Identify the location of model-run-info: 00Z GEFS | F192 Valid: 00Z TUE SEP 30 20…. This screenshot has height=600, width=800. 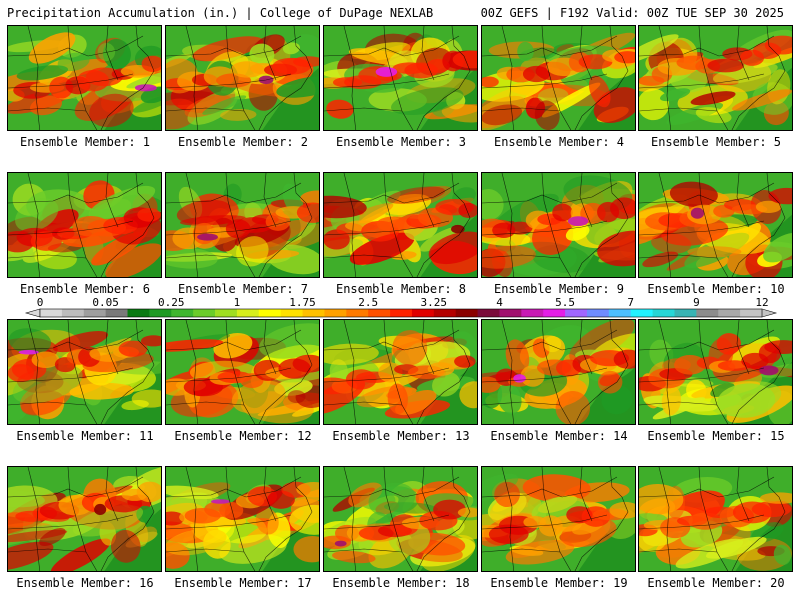
(632, 13).